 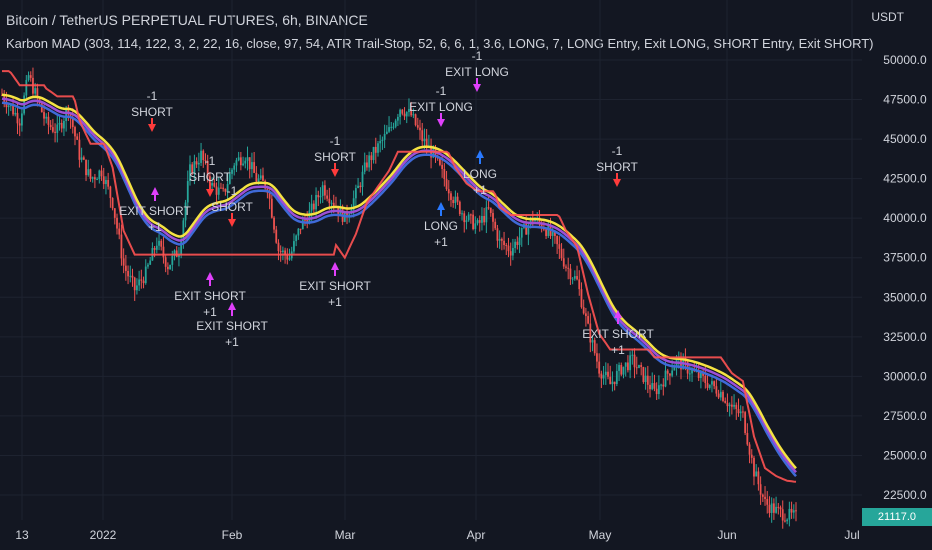 What do you see at coordinates (905, 60) in the screenshot?
I see `y-tick-label: 50000.0` at bounding box center [905, 60].